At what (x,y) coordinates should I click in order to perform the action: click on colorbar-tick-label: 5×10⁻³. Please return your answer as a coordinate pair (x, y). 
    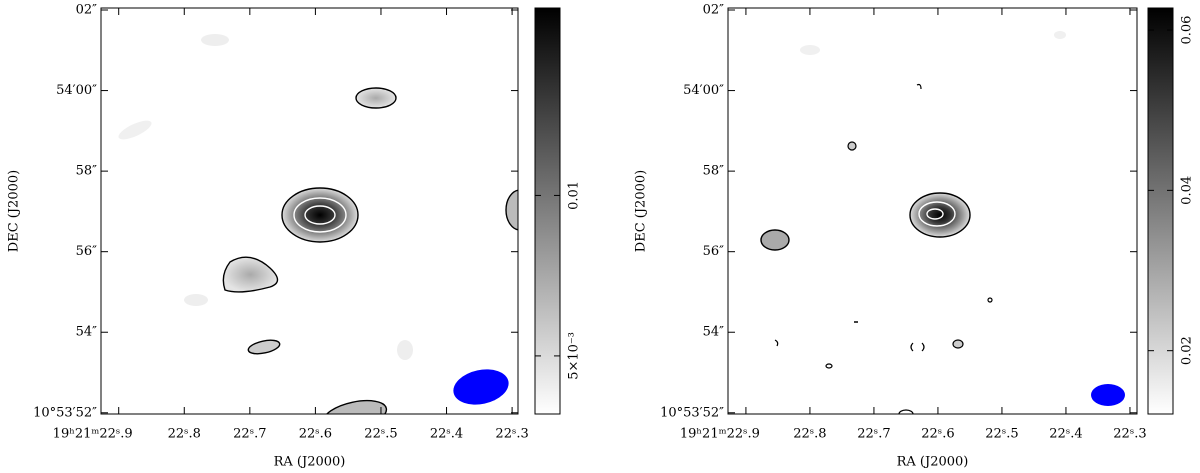
    Looking at the image, I should click on (574, 356).